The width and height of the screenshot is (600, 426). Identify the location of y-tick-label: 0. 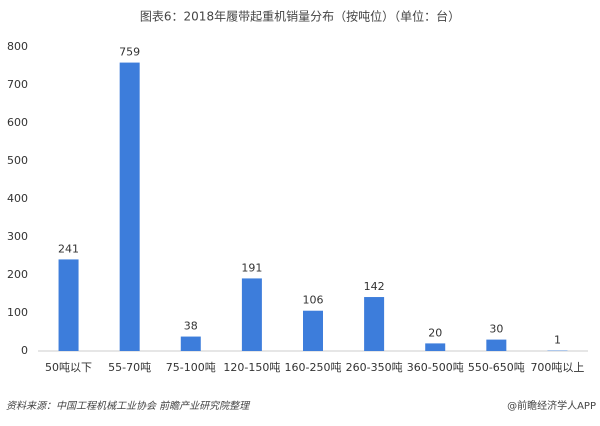
(24, 350).